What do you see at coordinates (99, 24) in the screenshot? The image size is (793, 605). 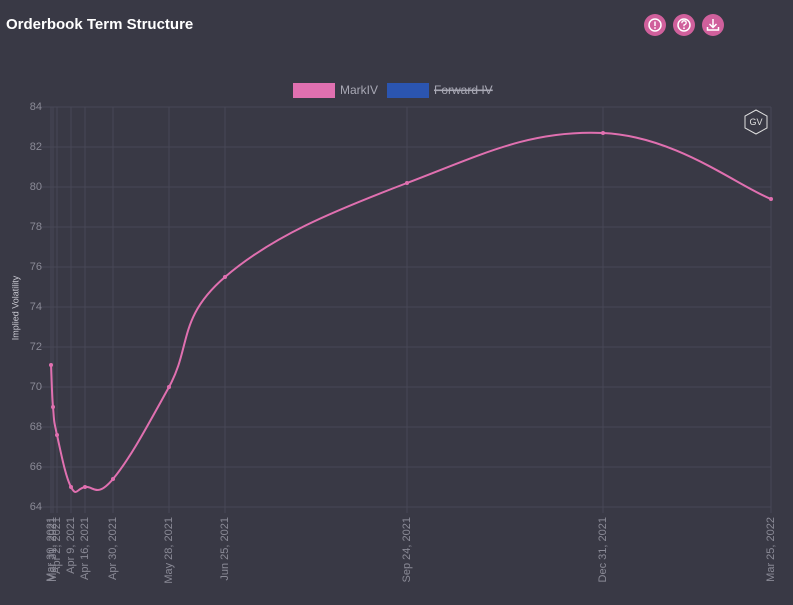 I see `chart-title: Orderbook Term Structure` at bounding box center [99, 24].